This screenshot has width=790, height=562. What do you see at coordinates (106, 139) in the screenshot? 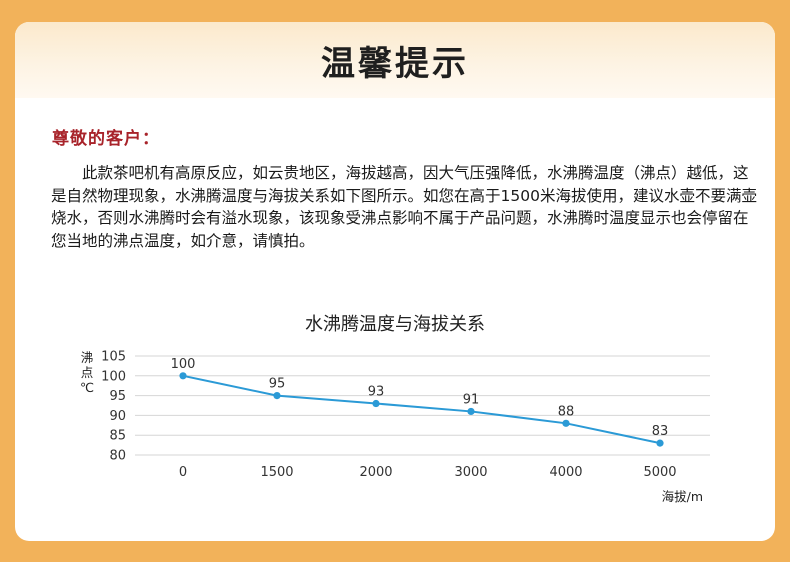
I see `greeting: 尊敬的客户：` at bounding box center [106, 139].